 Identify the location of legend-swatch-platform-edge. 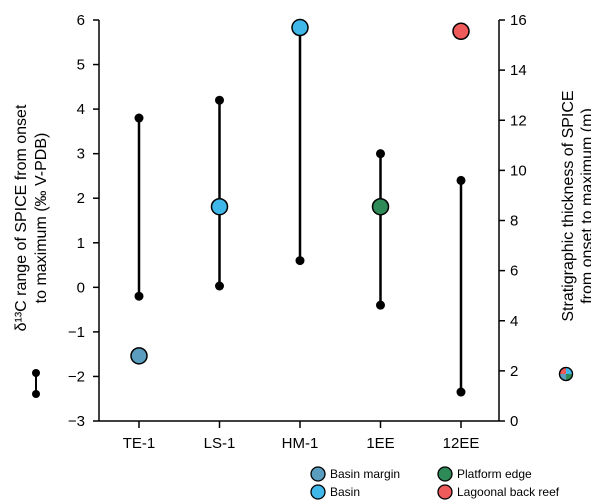
(445, 474).